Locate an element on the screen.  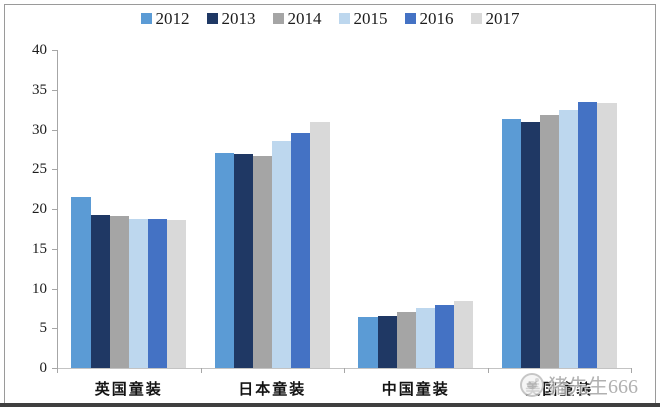
bar-2014-美国童装 is located at coordinates (550, 241).